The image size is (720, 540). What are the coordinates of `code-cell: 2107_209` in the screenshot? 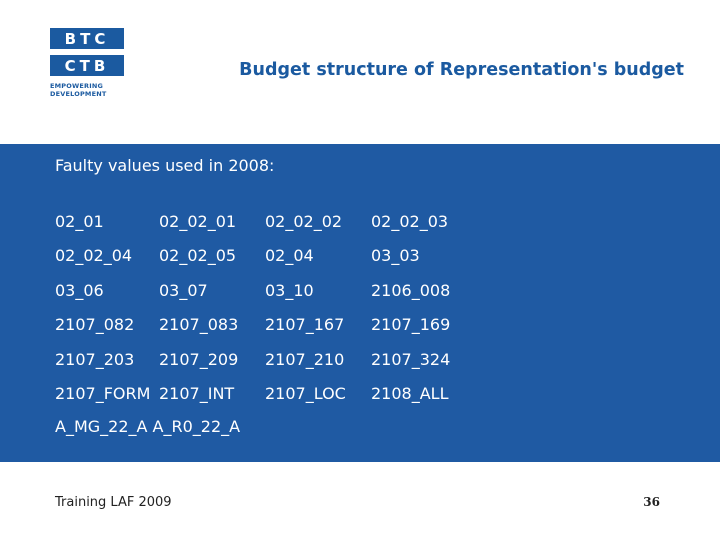 It's located at (199, 359).